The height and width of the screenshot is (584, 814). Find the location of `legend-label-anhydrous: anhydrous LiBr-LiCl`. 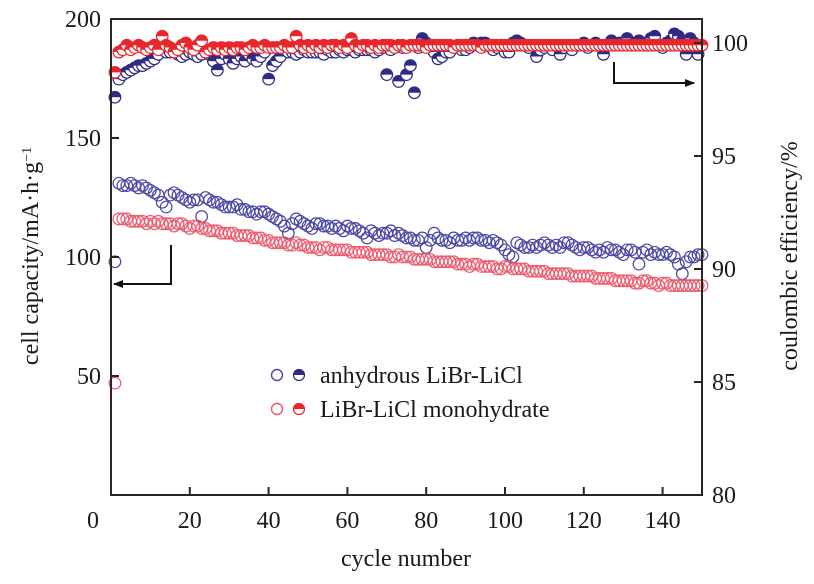

legend-label-anhydrous: anhydrous LiBr-LiCl is located at coordinates (421, 376).